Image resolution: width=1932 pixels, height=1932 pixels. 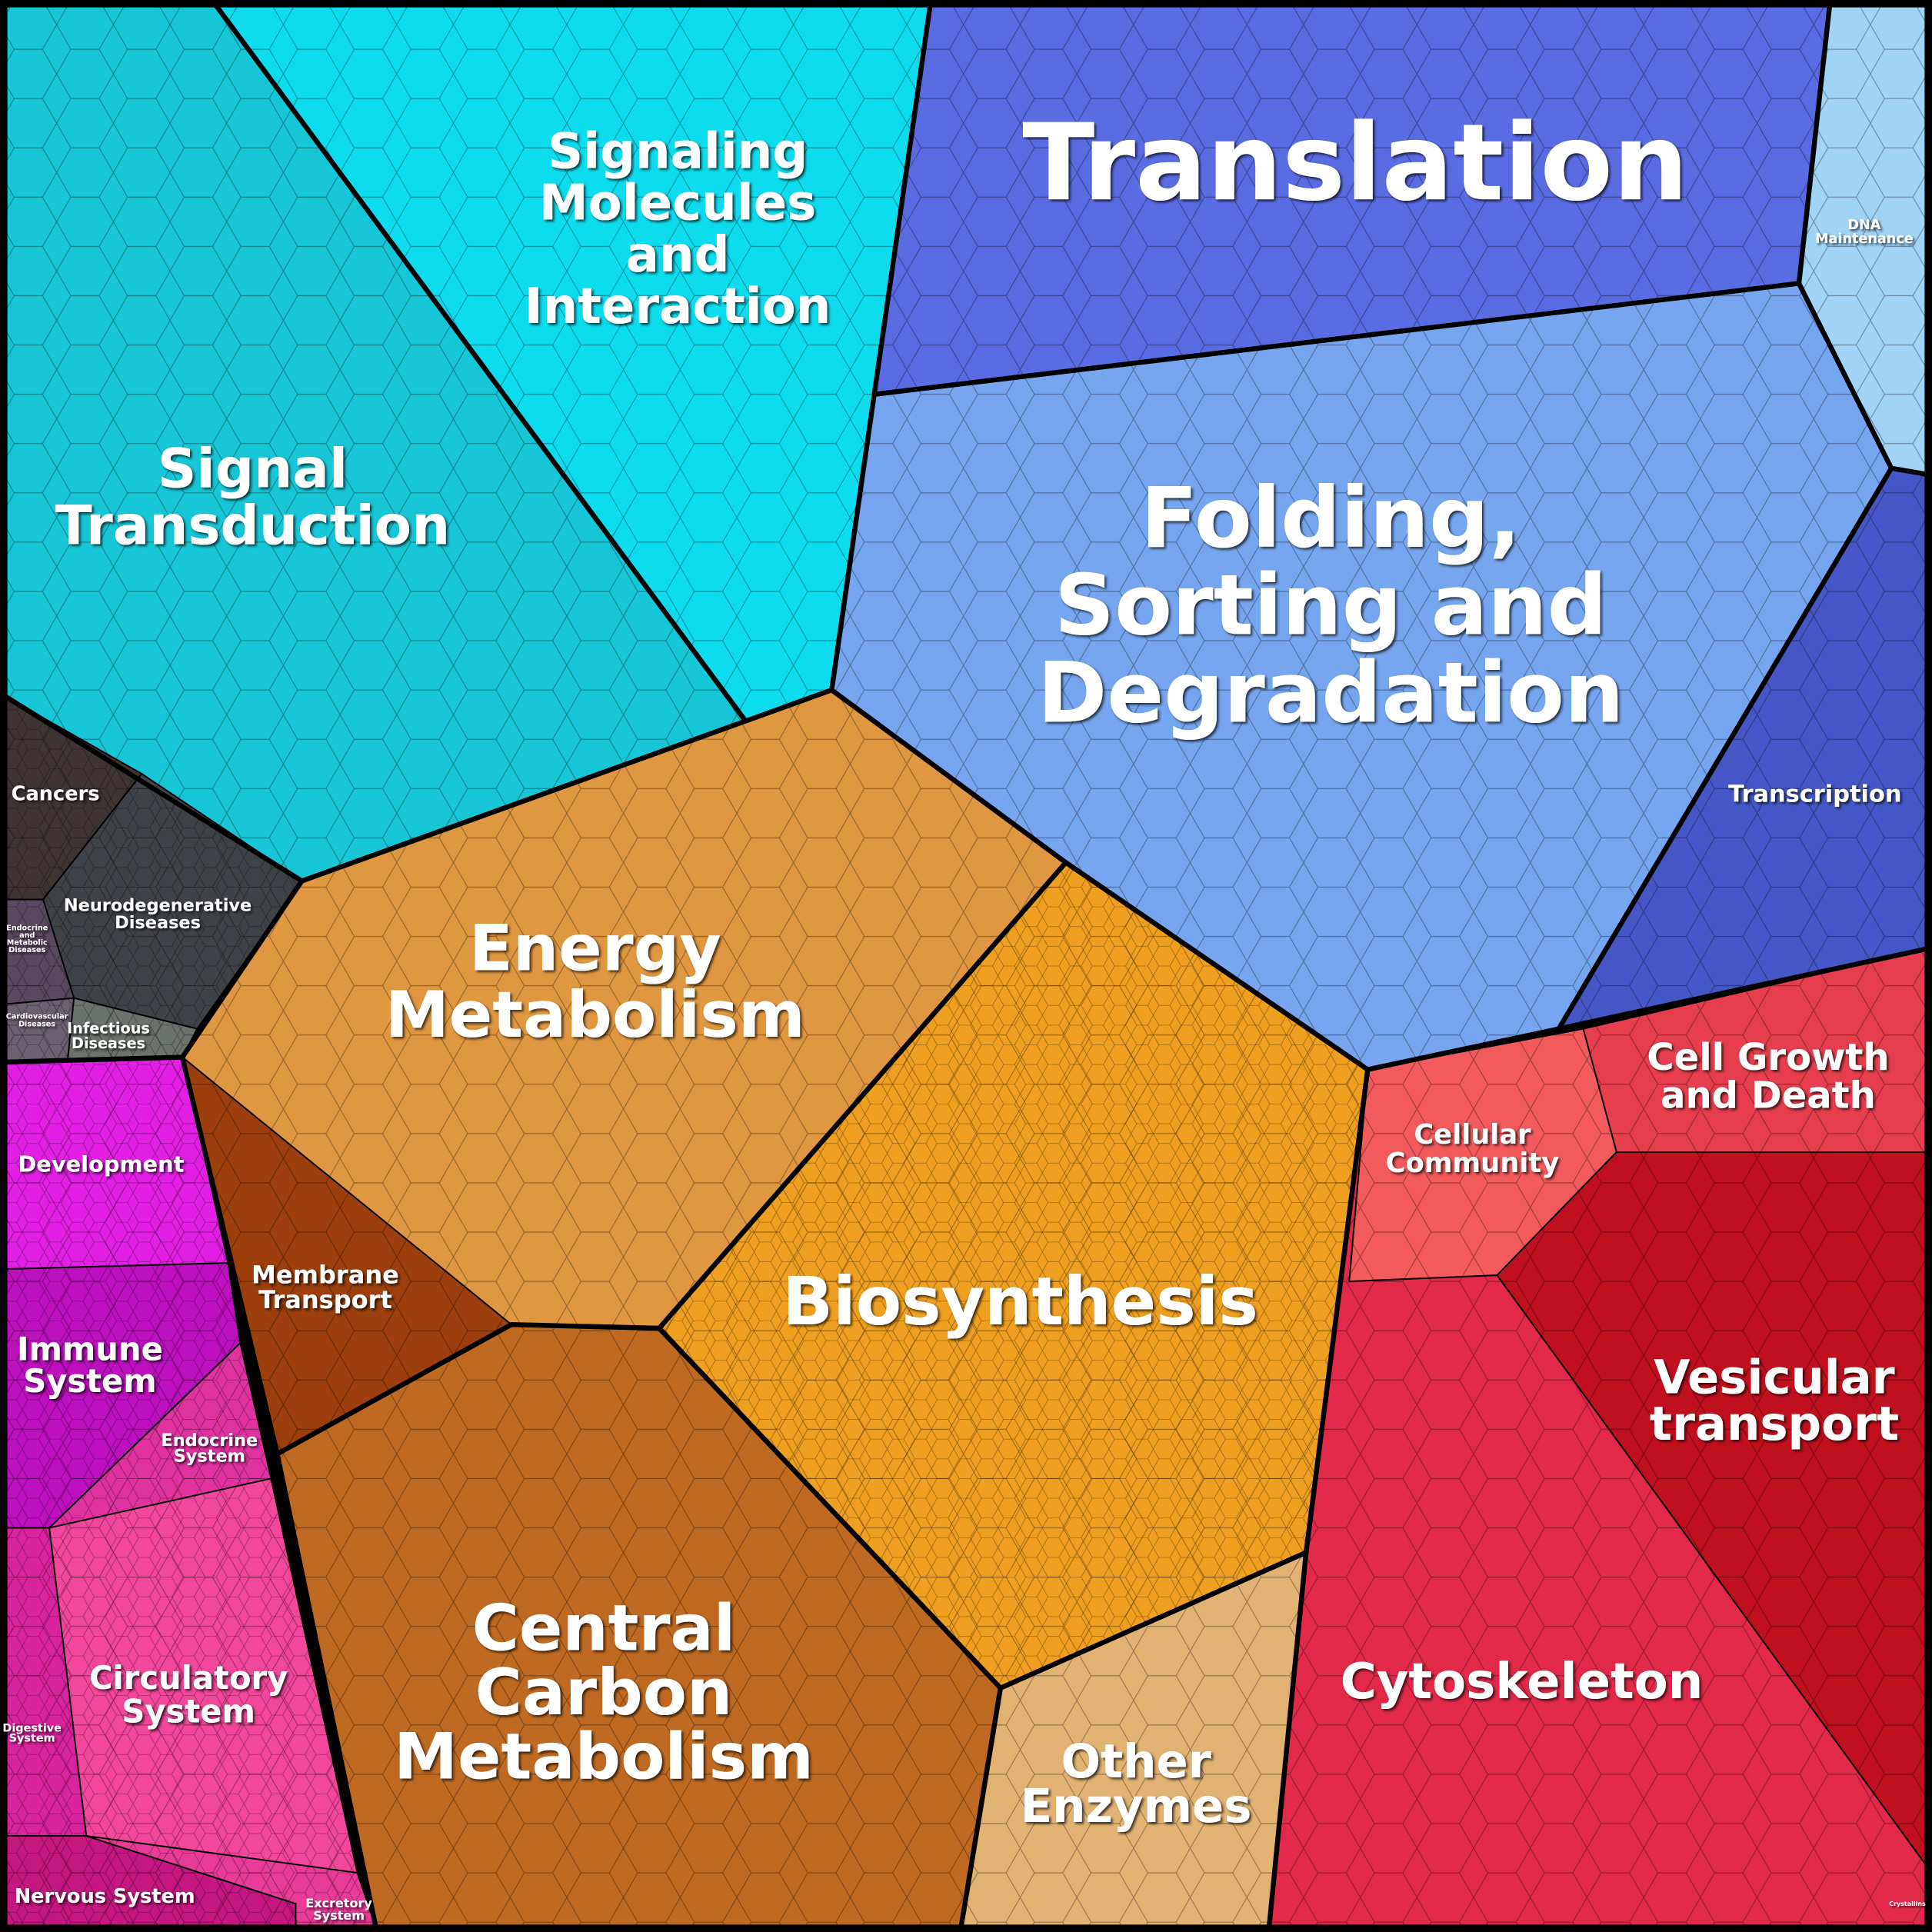 I want to click on region-label: Translation, so click(x=1355, y=163).